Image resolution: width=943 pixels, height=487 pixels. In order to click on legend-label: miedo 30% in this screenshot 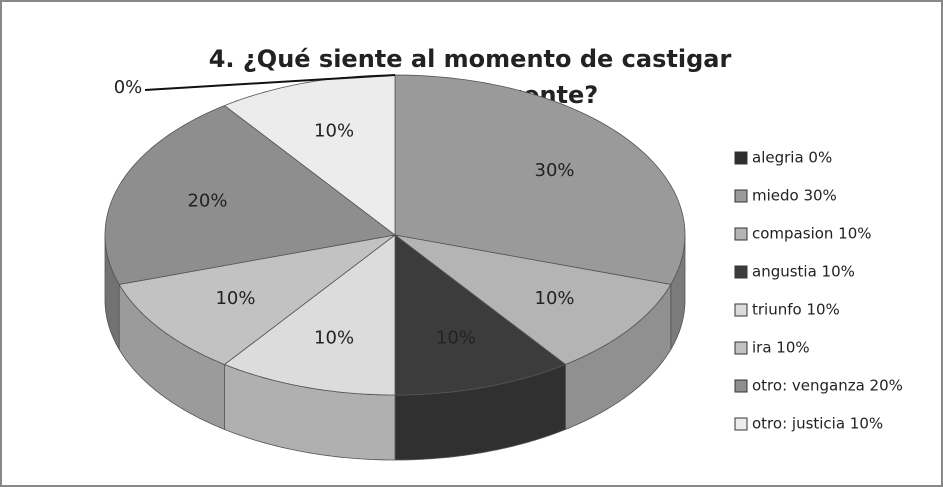, I will do `click(794, 196)`.